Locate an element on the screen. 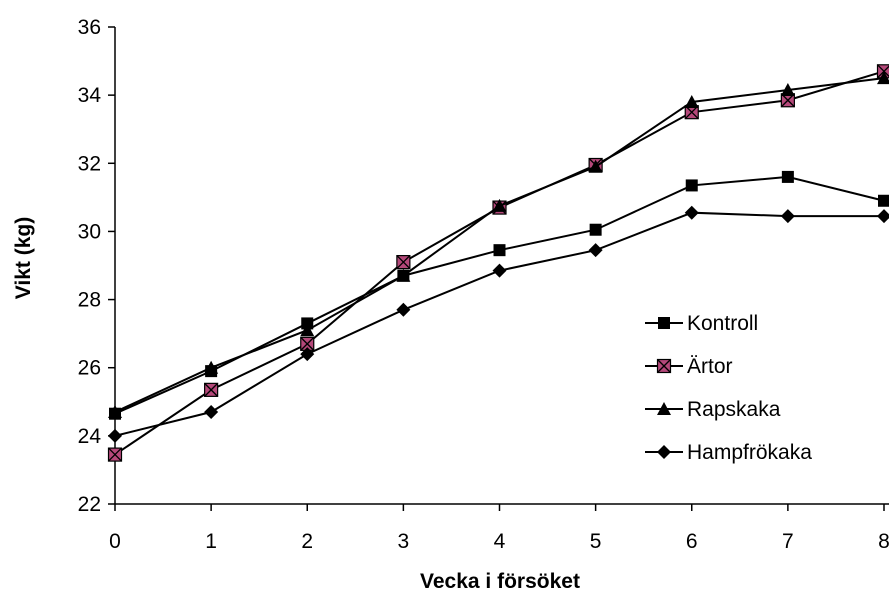 The width and height of the screenshot is (889, 599). legend-label: Ärtor is located at coordinates (710, 366).